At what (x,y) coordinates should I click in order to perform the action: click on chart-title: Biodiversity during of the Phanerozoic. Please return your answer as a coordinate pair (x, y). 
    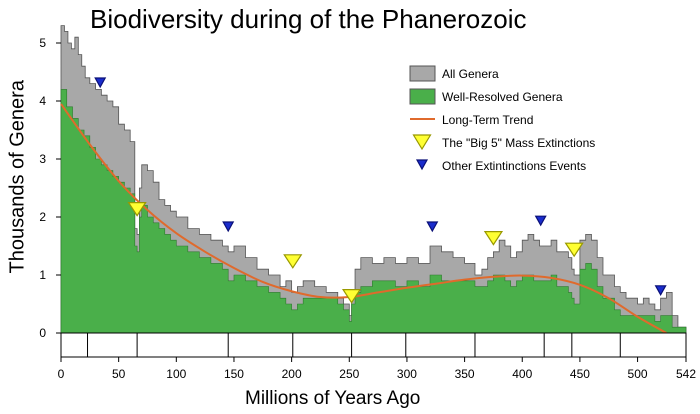
    Looking at the image, I should click on (308, 19).